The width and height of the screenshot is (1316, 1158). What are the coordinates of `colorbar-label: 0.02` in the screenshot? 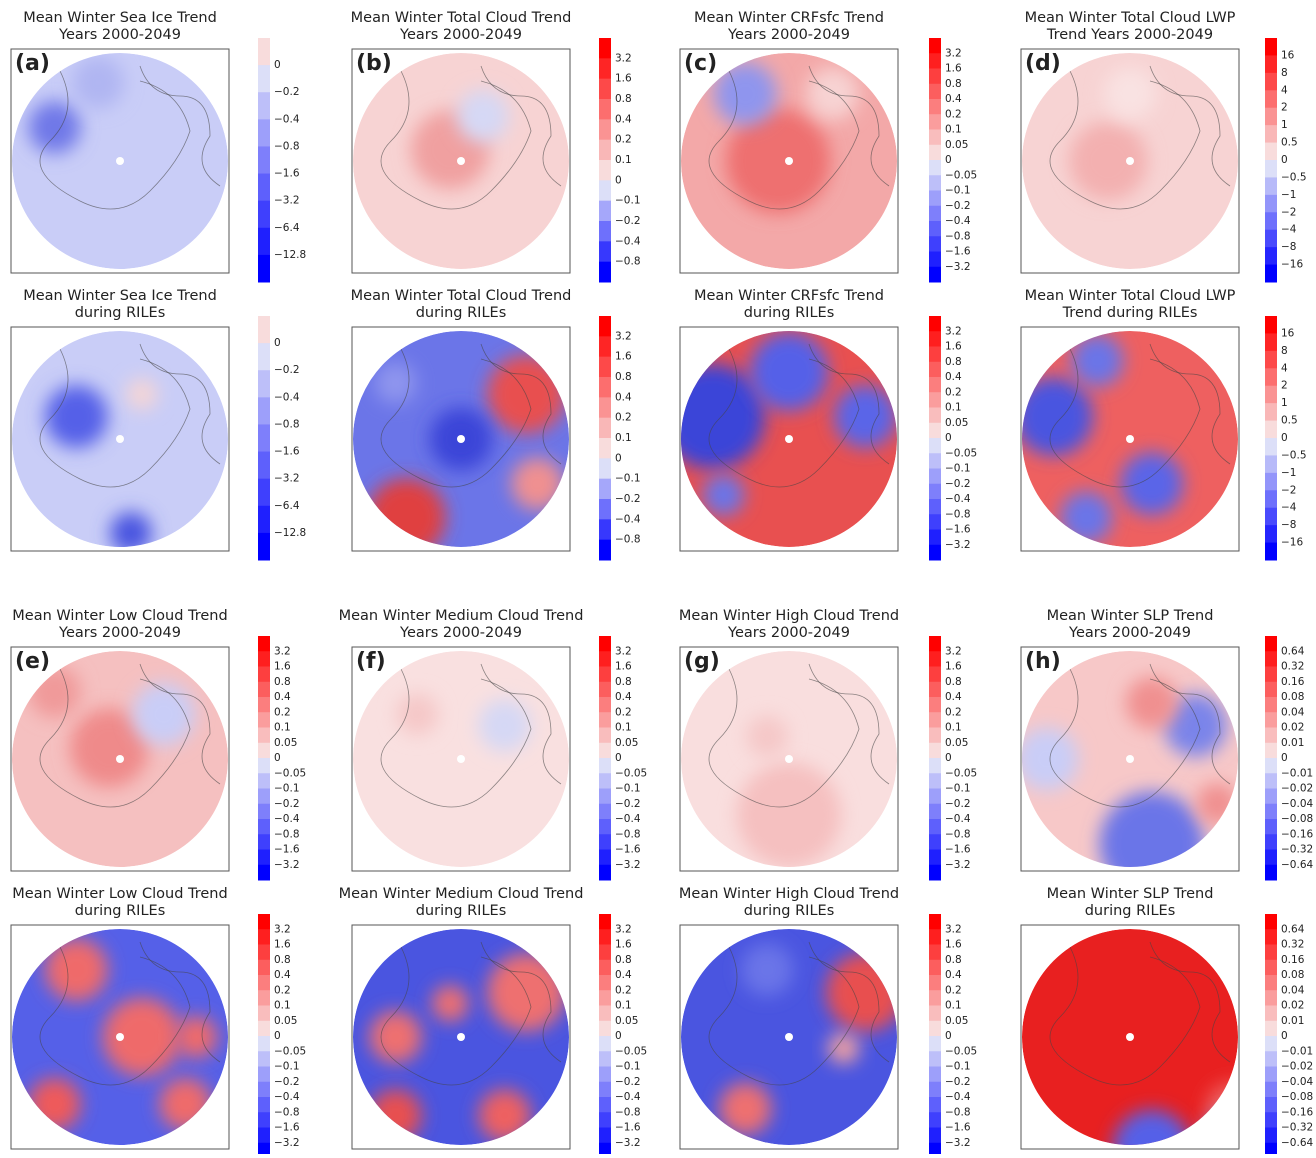 It's located at (1292, 728).